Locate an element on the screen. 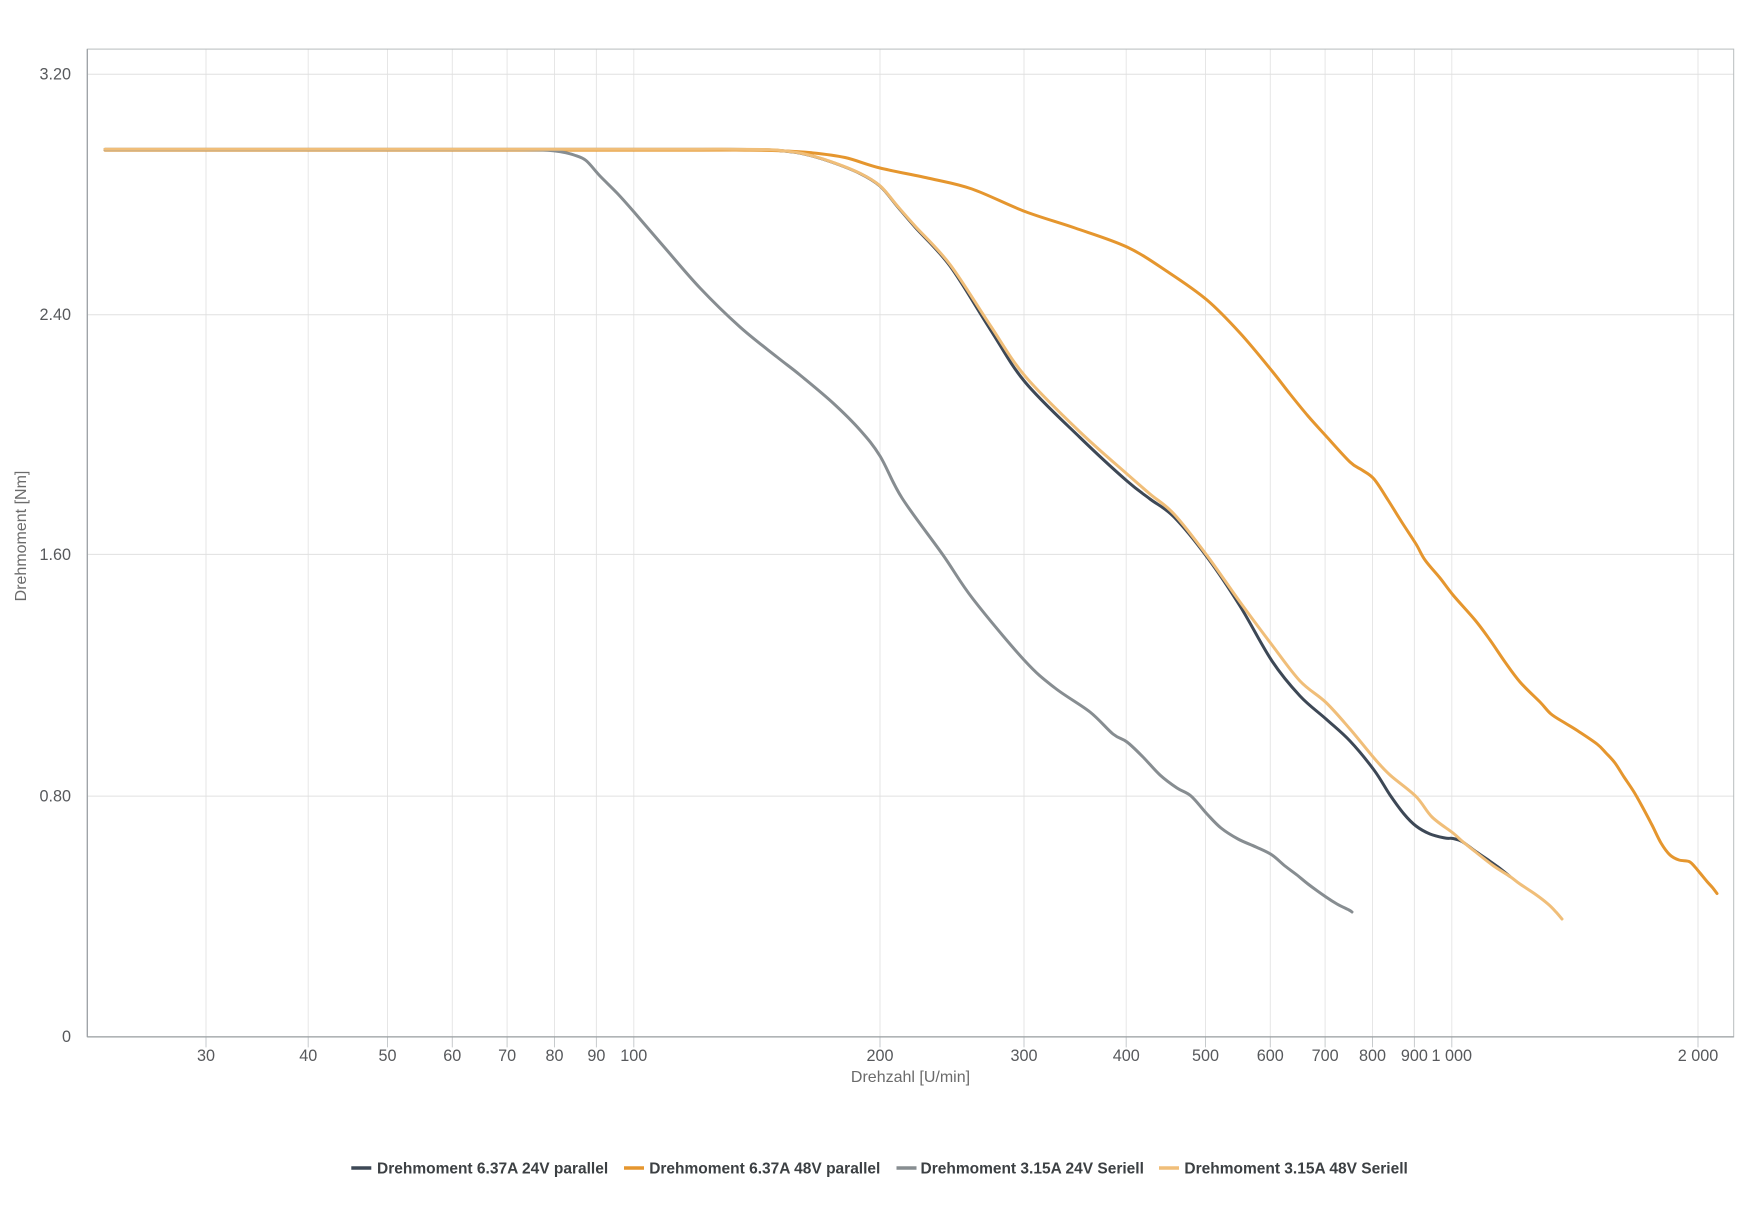 The image size is (1751, 1205). svg-text: 0 is located at coordinates (66, 1037).